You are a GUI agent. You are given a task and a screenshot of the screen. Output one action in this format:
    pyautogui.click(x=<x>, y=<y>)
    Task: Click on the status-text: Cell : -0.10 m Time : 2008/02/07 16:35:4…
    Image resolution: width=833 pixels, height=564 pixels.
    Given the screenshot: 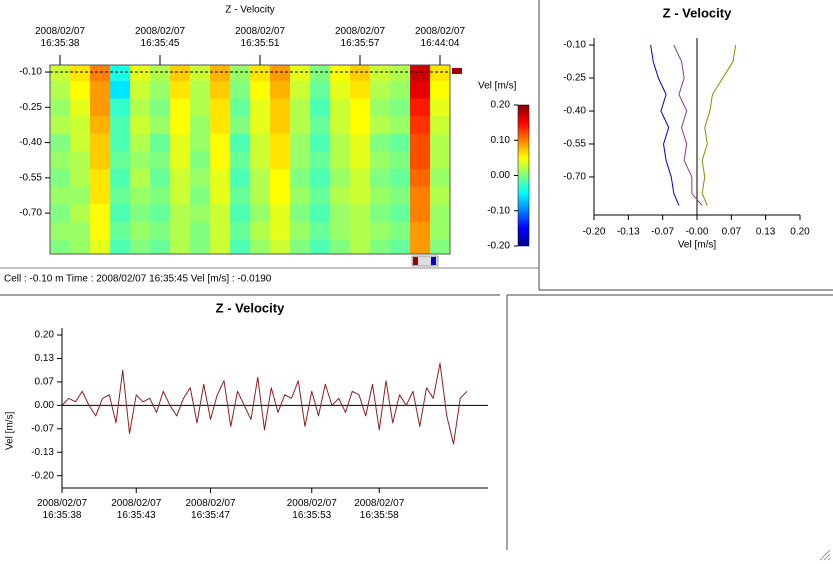 What is the action you would take?
    pyautogui.click(x=138, y=279)
    